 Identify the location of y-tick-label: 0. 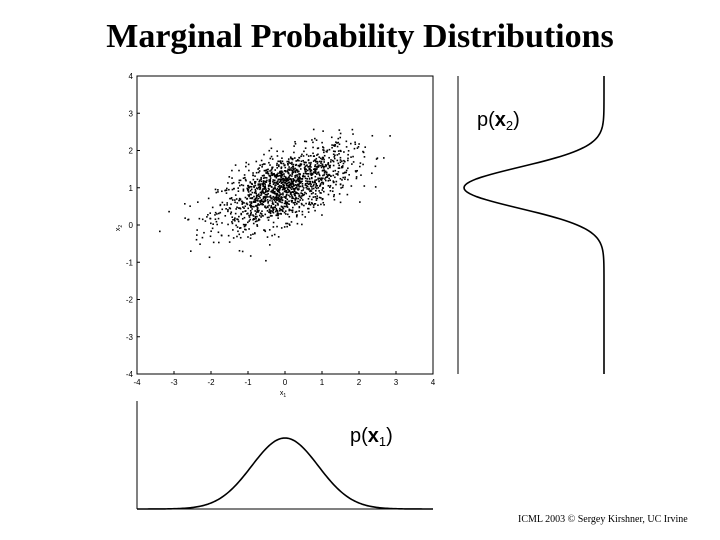
(131, 225).